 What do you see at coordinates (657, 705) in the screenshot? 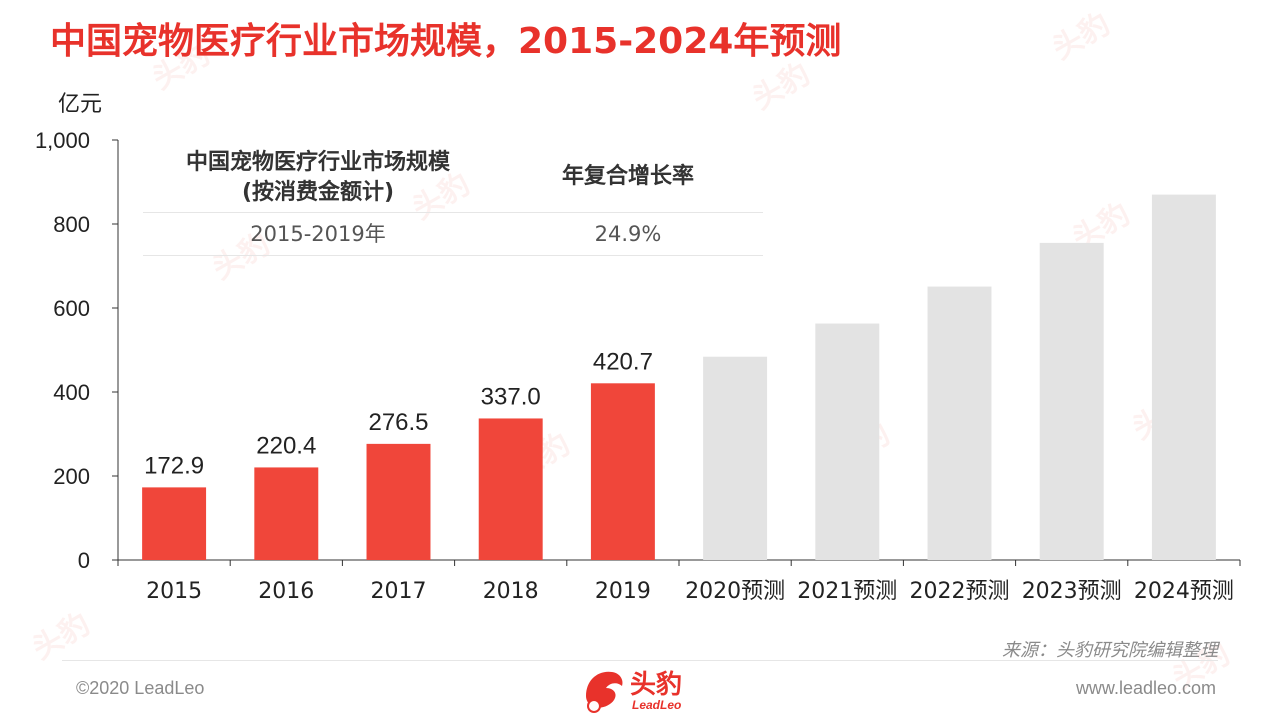
I see `logo-subtext: LeadLeo` at bounding box center [657, 705].